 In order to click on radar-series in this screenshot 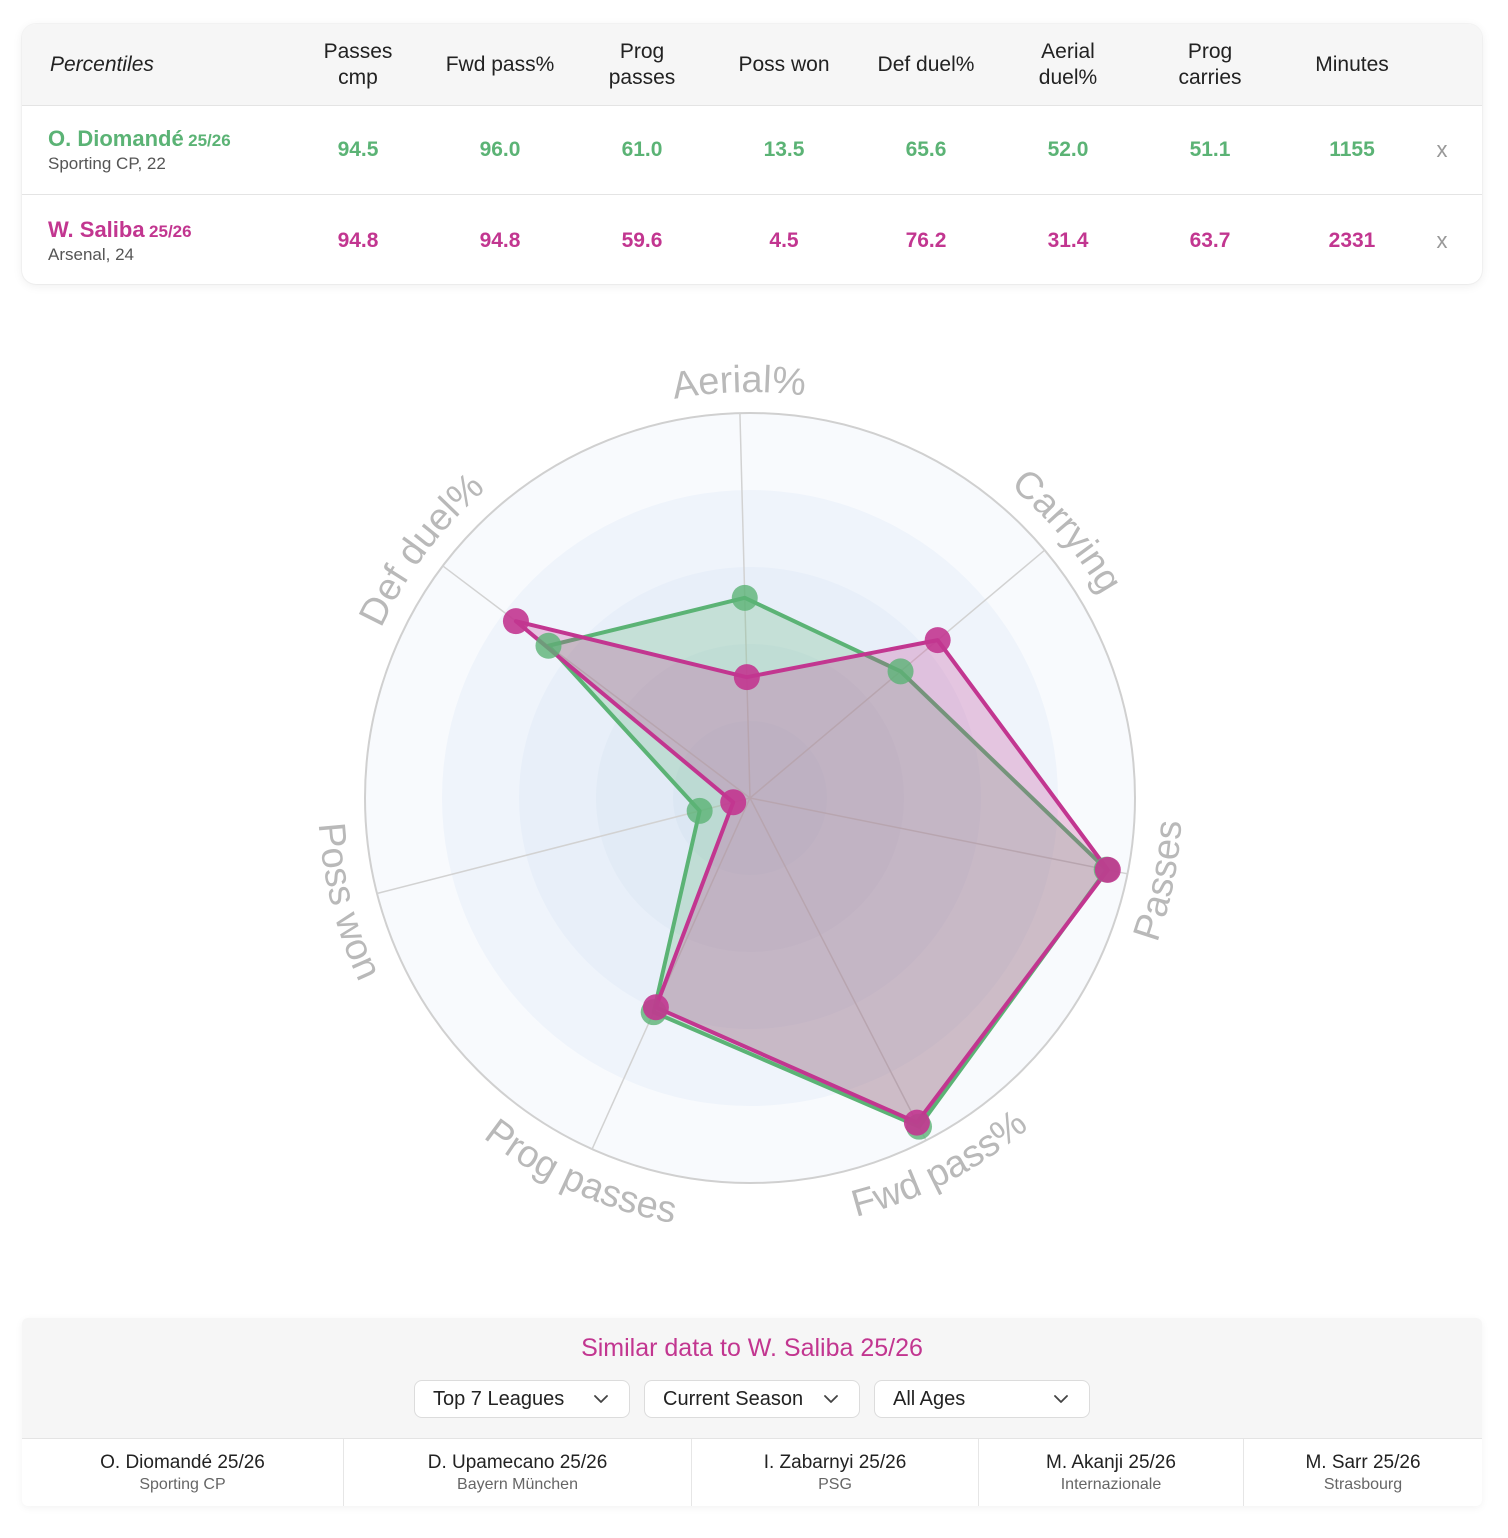, I will do `click(811, 862)`.